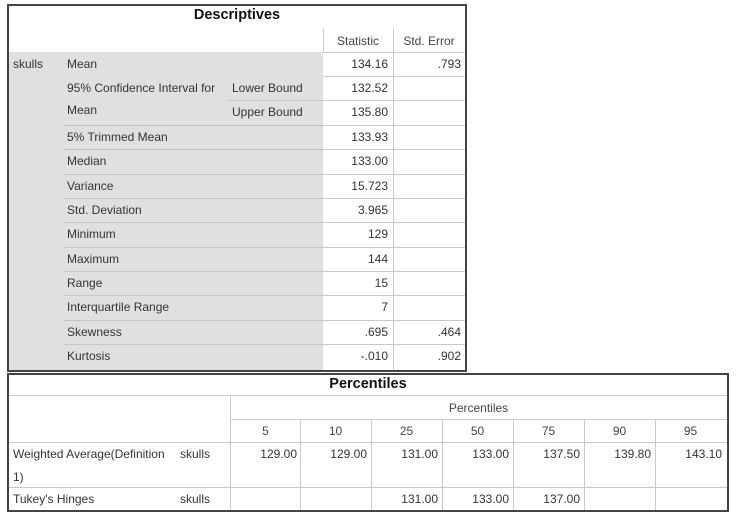 This screenshot has height=518, width=744. What do you see at coordinates (82, 64) in the screenshot?
I see `row-label: Mean` at bounding box center [82, 64].